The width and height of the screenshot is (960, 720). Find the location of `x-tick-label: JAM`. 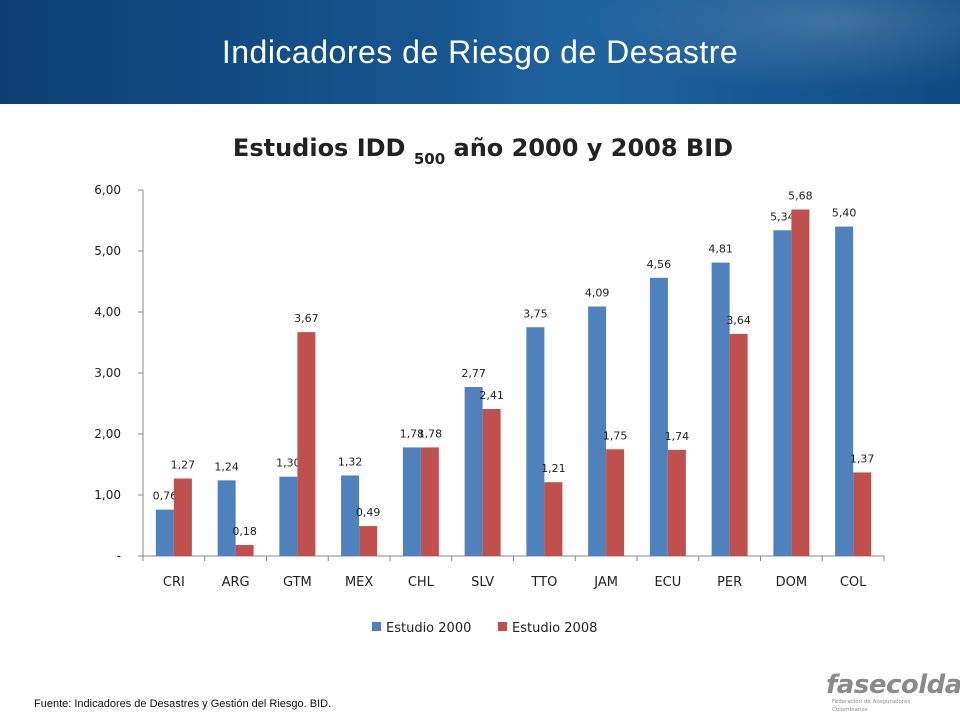

x-tick-label: JAM is located at coordinates (605, 582).